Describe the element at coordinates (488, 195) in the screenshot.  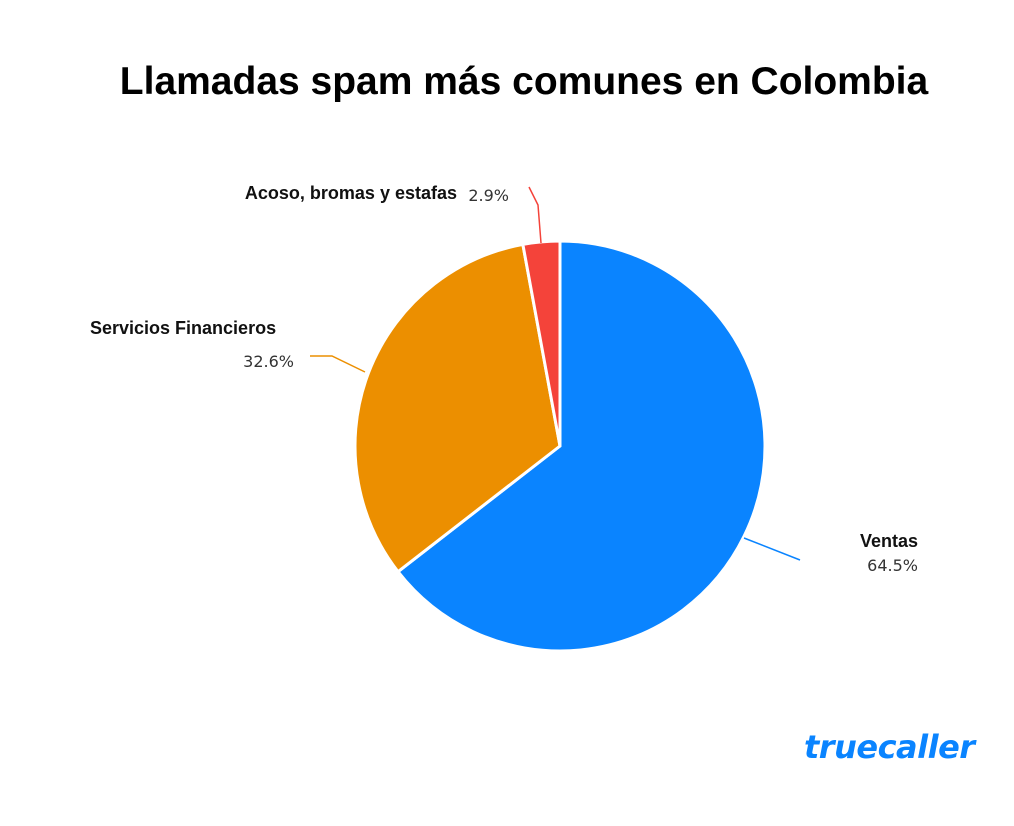
I see `slice-value-2: 2.9%` at that location.